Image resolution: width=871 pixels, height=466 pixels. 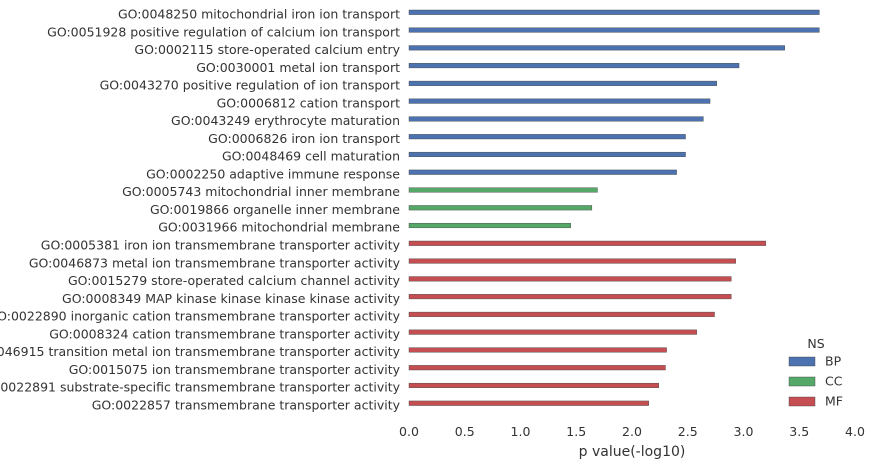 What do you see at coordinates (279, 227) in the screenshot?
I see `category-label: GO:0031966 mitochondrial membrane` at bounding box center [279, 227].